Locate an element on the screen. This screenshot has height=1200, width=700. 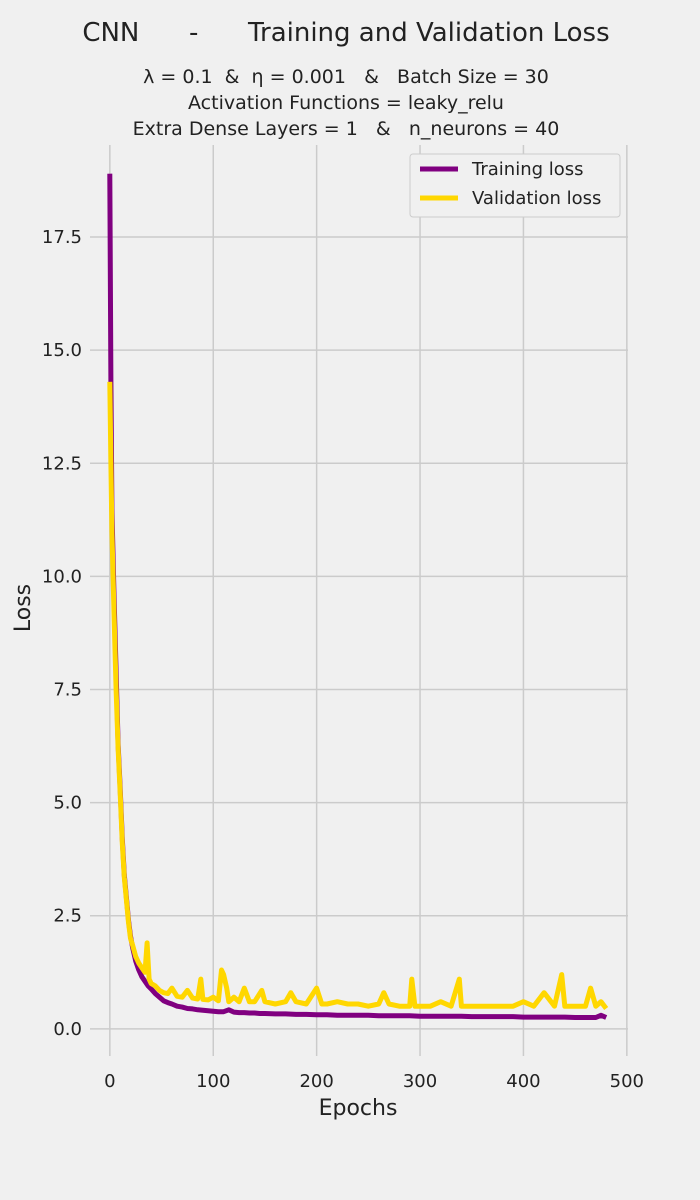
chart-subtitle-line-1: λ = 0.1 & η = 0.001 & Batch Size = 30 is located at coordinates (346, 77).